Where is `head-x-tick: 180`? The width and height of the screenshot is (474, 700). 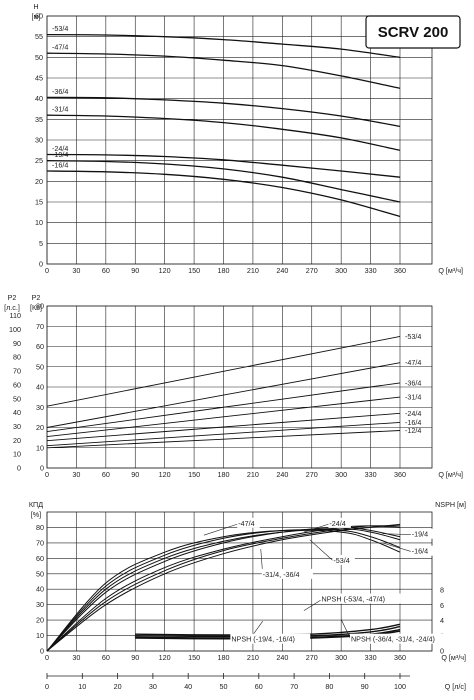 head-x-tick: 180 is located at coordinates (224, 270).